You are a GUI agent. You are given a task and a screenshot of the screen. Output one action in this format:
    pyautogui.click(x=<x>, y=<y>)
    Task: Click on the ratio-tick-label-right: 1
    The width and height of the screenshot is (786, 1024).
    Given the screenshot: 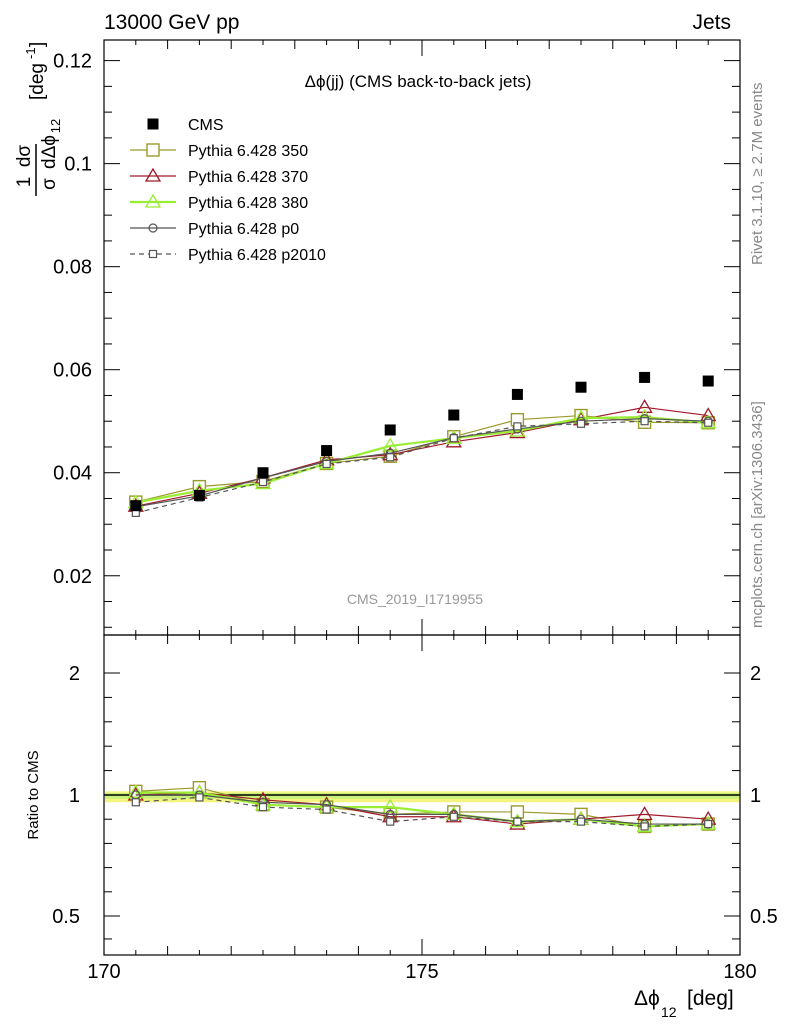 What is the action you would take?
    pyautogui.click(x=755, y=796)
    